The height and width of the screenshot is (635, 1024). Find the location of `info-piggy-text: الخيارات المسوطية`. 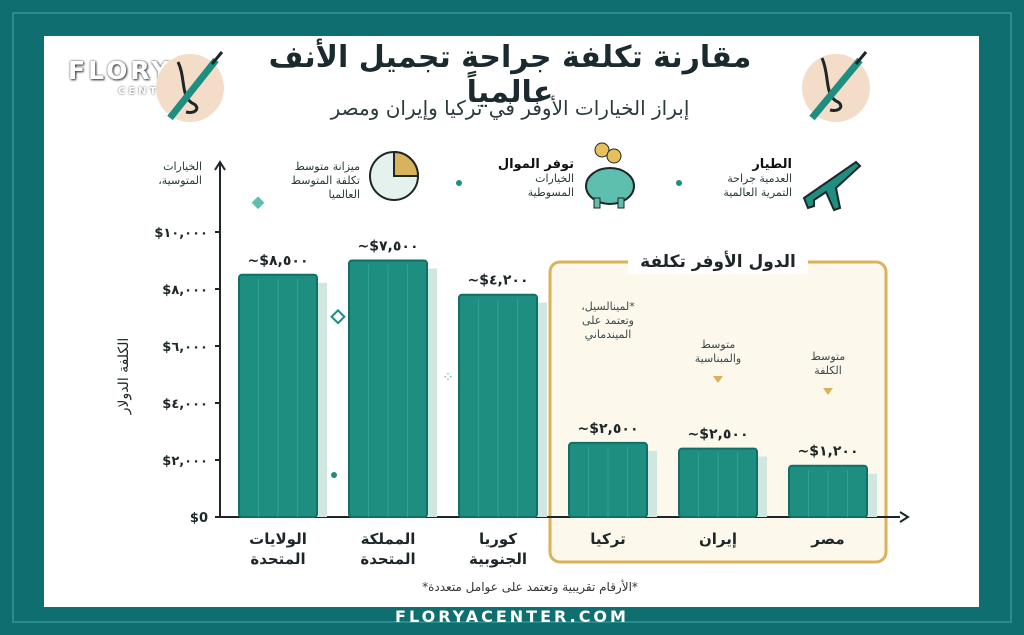

info-piggy-text: الخيارات المسوطية is located at coordinates (550, 185).